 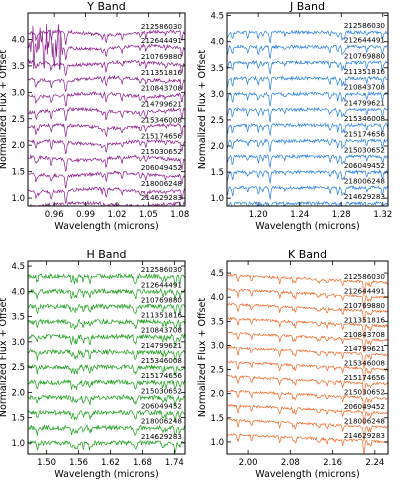 I want to click on series-label: 214799621, so click(x=364, y=348).